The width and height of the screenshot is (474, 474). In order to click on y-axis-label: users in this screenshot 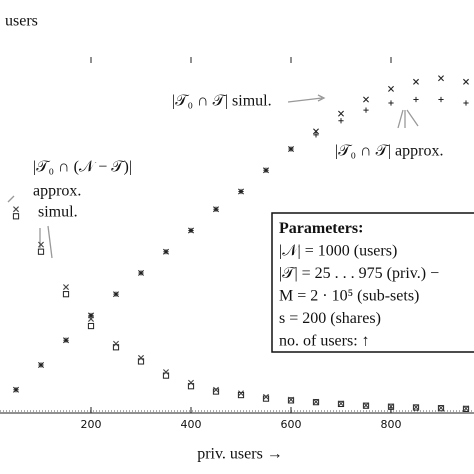, I will do `click(21, 21)`.